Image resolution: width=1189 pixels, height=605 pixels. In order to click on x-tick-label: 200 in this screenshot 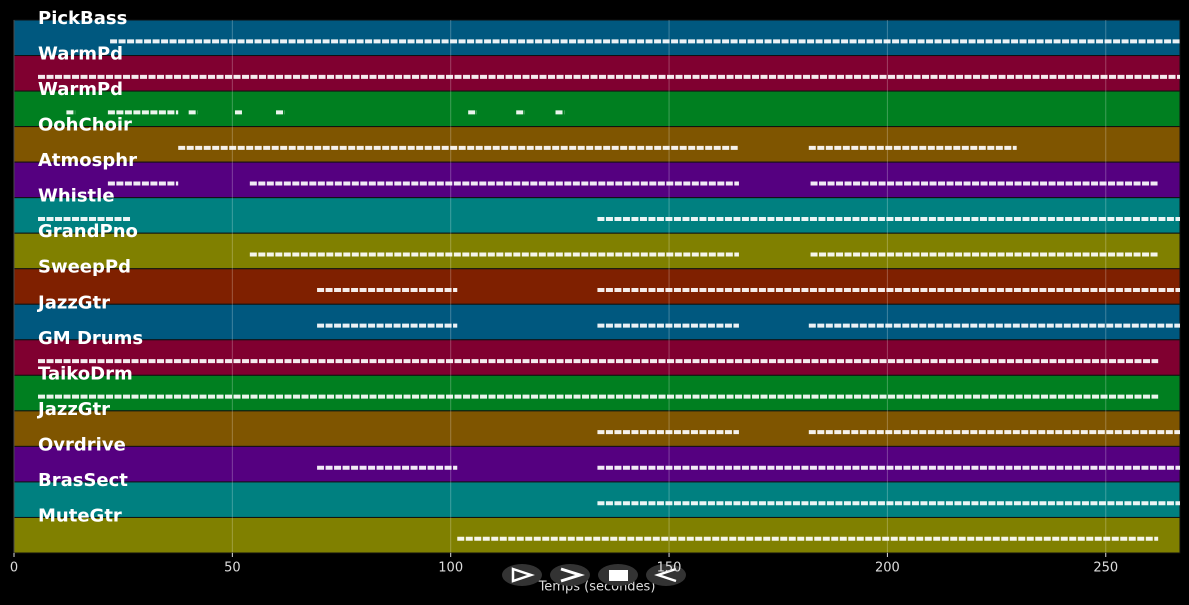, I will do `click(887, 568)`.